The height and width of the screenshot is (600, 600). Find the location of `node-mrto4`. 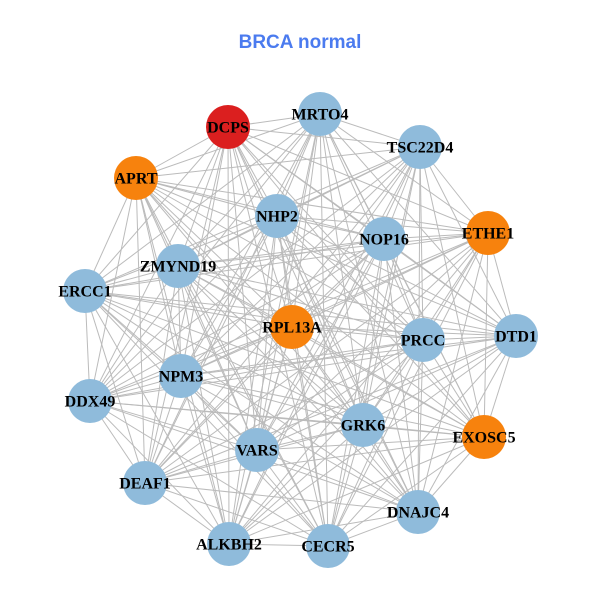

node-mrto4 is located at coordinates (320, 114).